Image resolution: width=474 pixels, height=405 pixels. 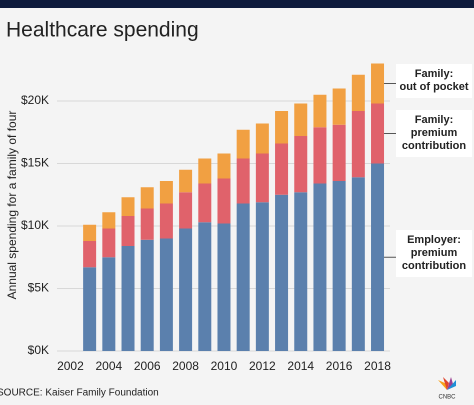 What do you see at coordinates (262, 366) in the screenshot?
I see `x-tick-label: 2012` at bounding box center [262, 366].